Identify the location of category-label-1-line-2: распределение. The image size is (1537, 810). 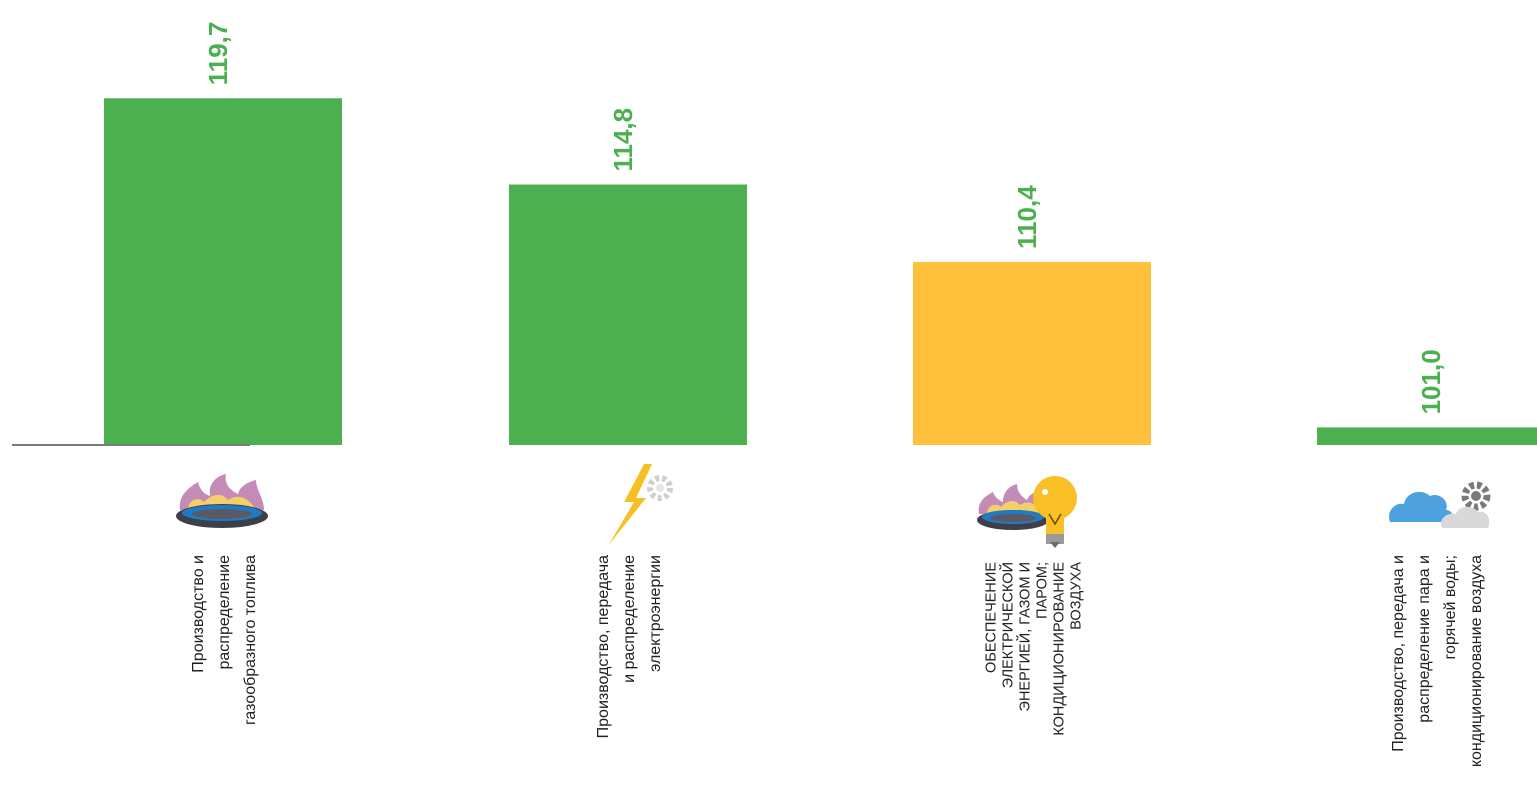
(224, 612).